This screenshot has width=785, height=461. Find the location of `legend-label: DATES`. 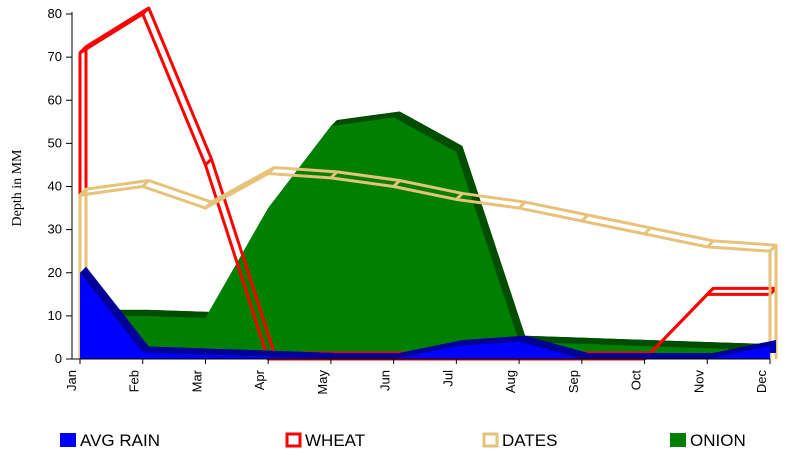

legend-label: DATES is located at coordinates (529, 440).